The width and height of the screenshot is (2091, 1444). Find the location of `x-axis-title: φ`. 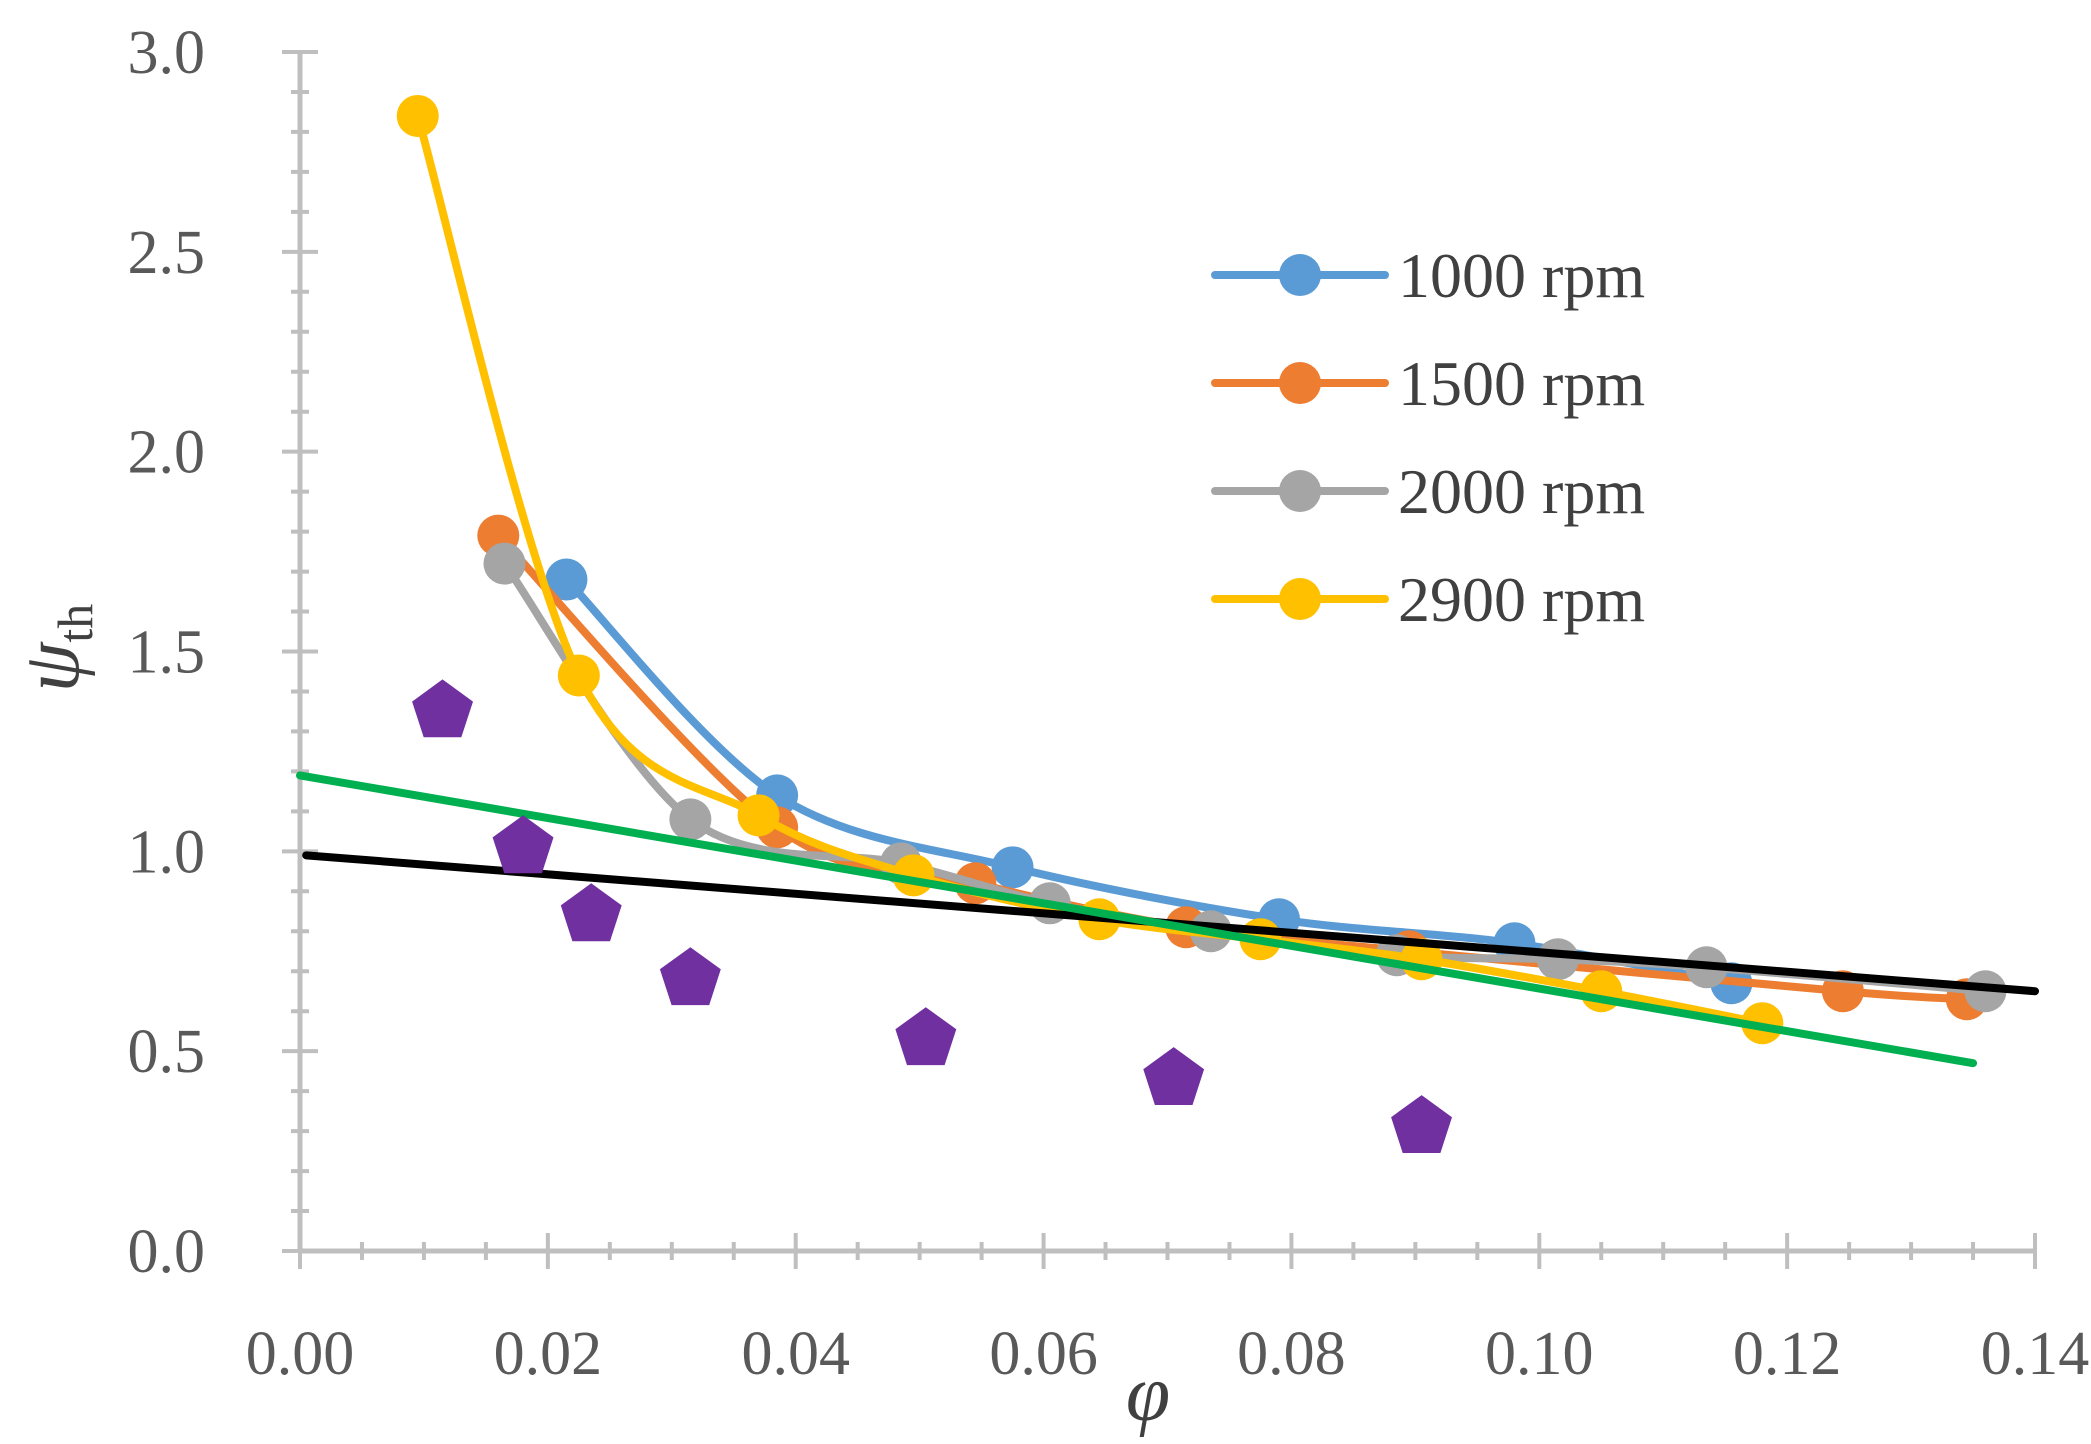

x-axis-title: φ is located at coordinates (1148, 1394).